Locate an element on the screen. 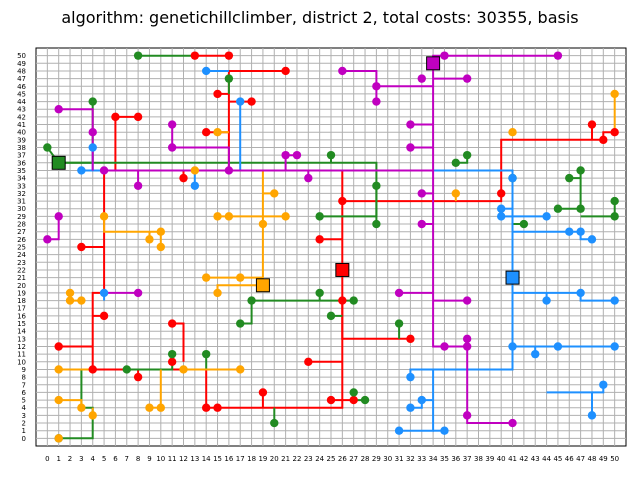  x-tick-label: 43 is located at coordinates (535, 459).